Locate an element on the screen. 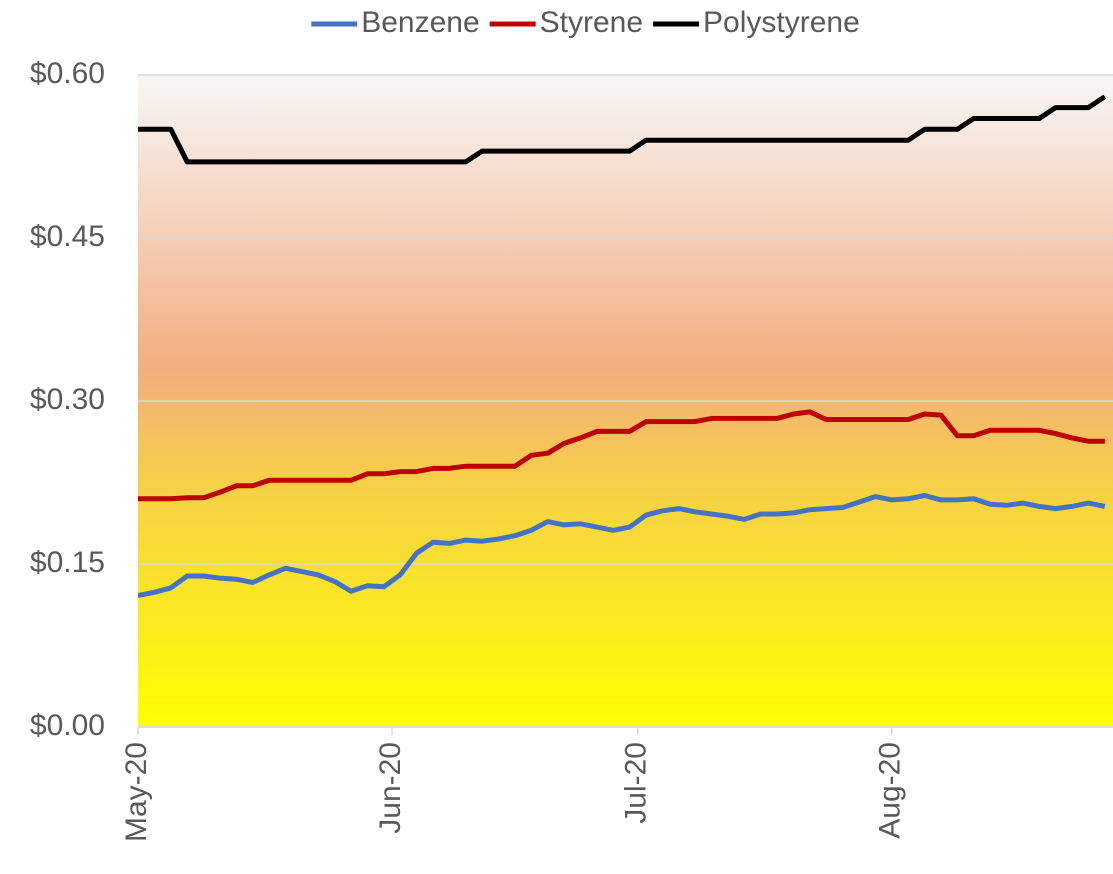  x-tick-label: May-20 is located at coordinates (136, 792).